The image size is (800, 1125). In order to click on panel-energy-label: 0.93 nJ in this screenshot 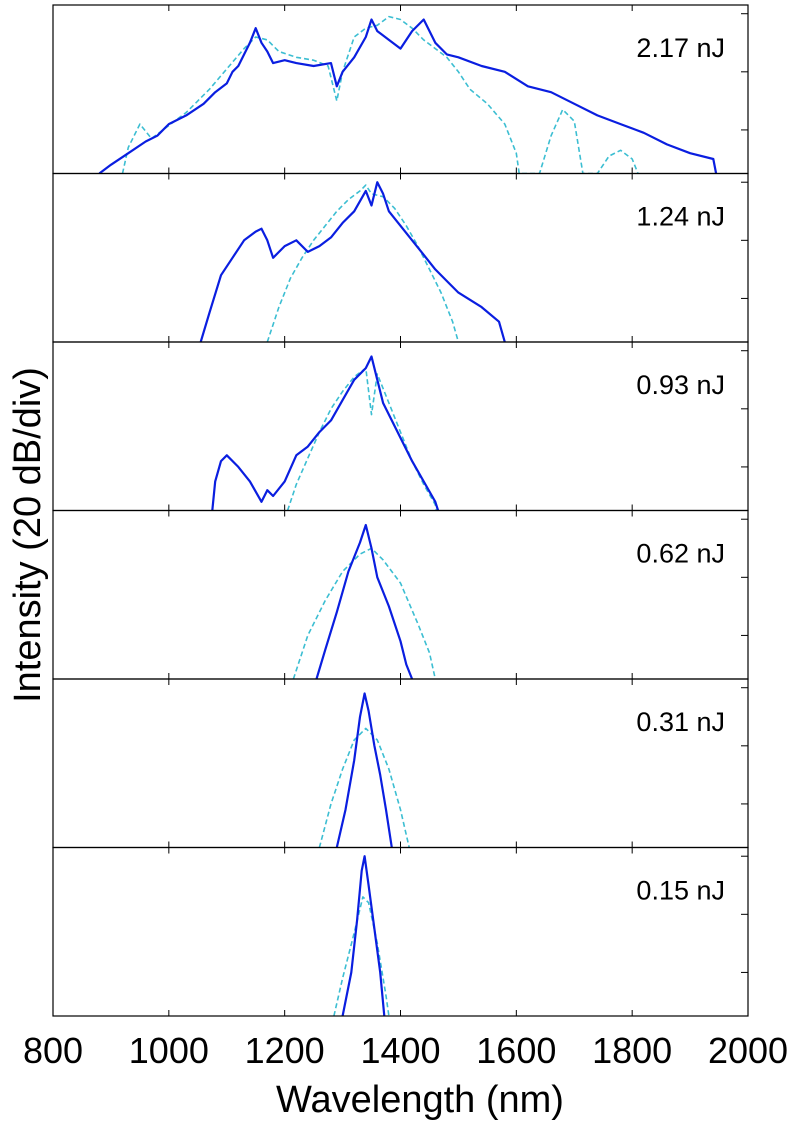, I will do `click(680, 385)`.